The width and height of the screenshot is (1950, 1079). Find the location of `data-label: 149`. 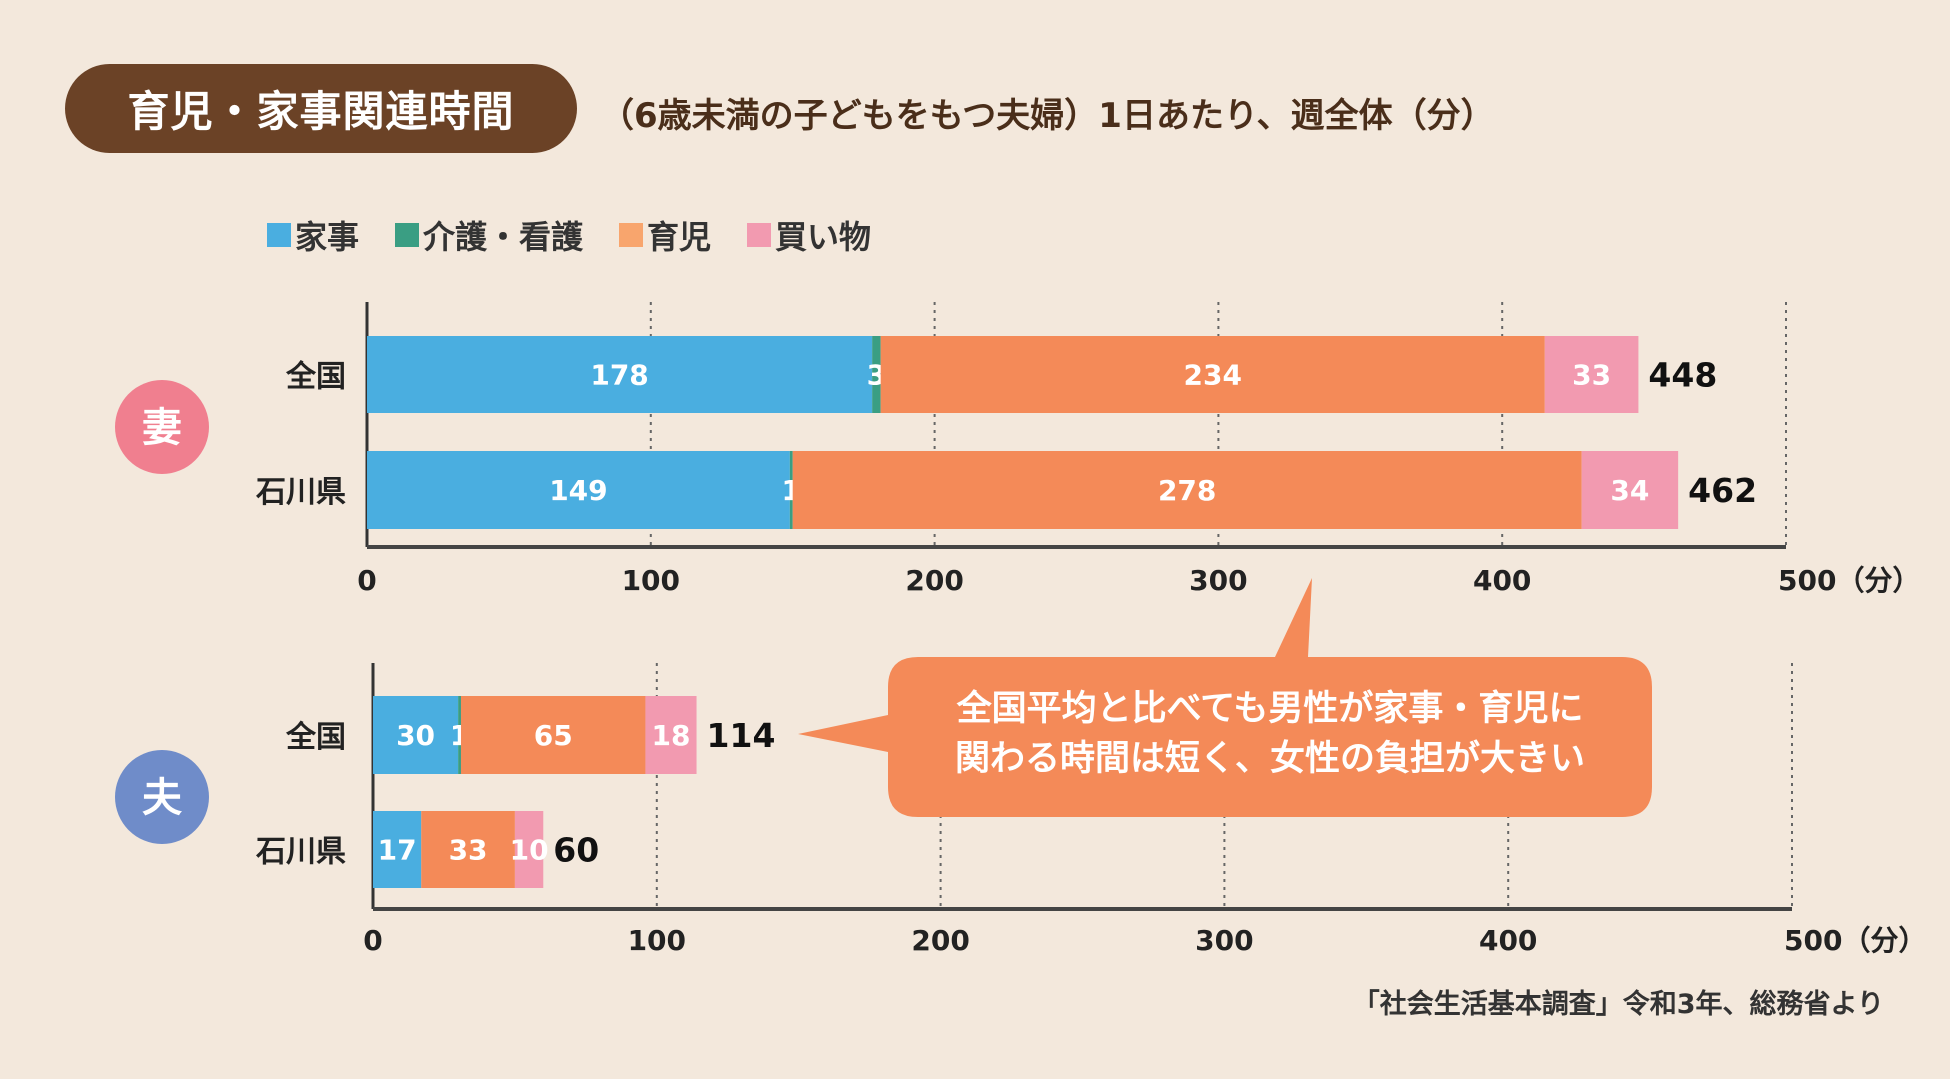

data-label: 149 is located at coordinates (578, 490).